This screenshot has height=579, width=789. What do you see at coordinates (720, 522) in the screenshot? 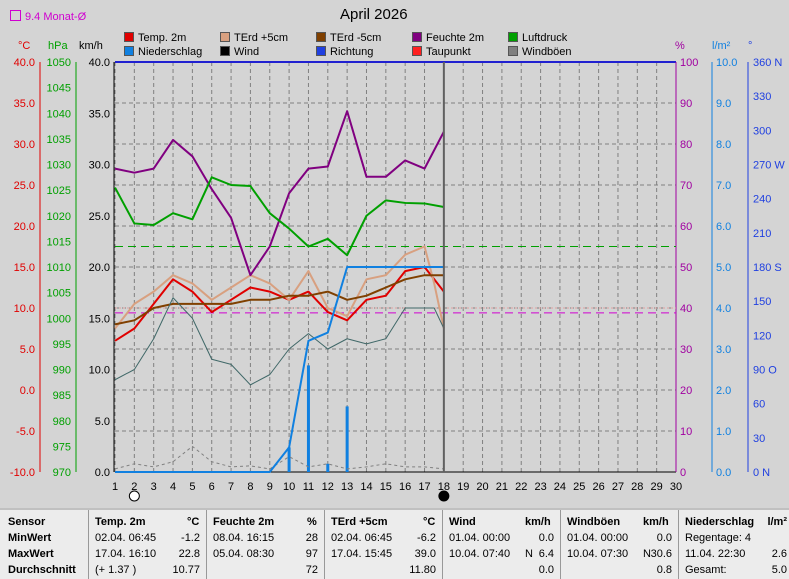
I see `header-rain: Niederschlag` at bounding box center [720, 522].